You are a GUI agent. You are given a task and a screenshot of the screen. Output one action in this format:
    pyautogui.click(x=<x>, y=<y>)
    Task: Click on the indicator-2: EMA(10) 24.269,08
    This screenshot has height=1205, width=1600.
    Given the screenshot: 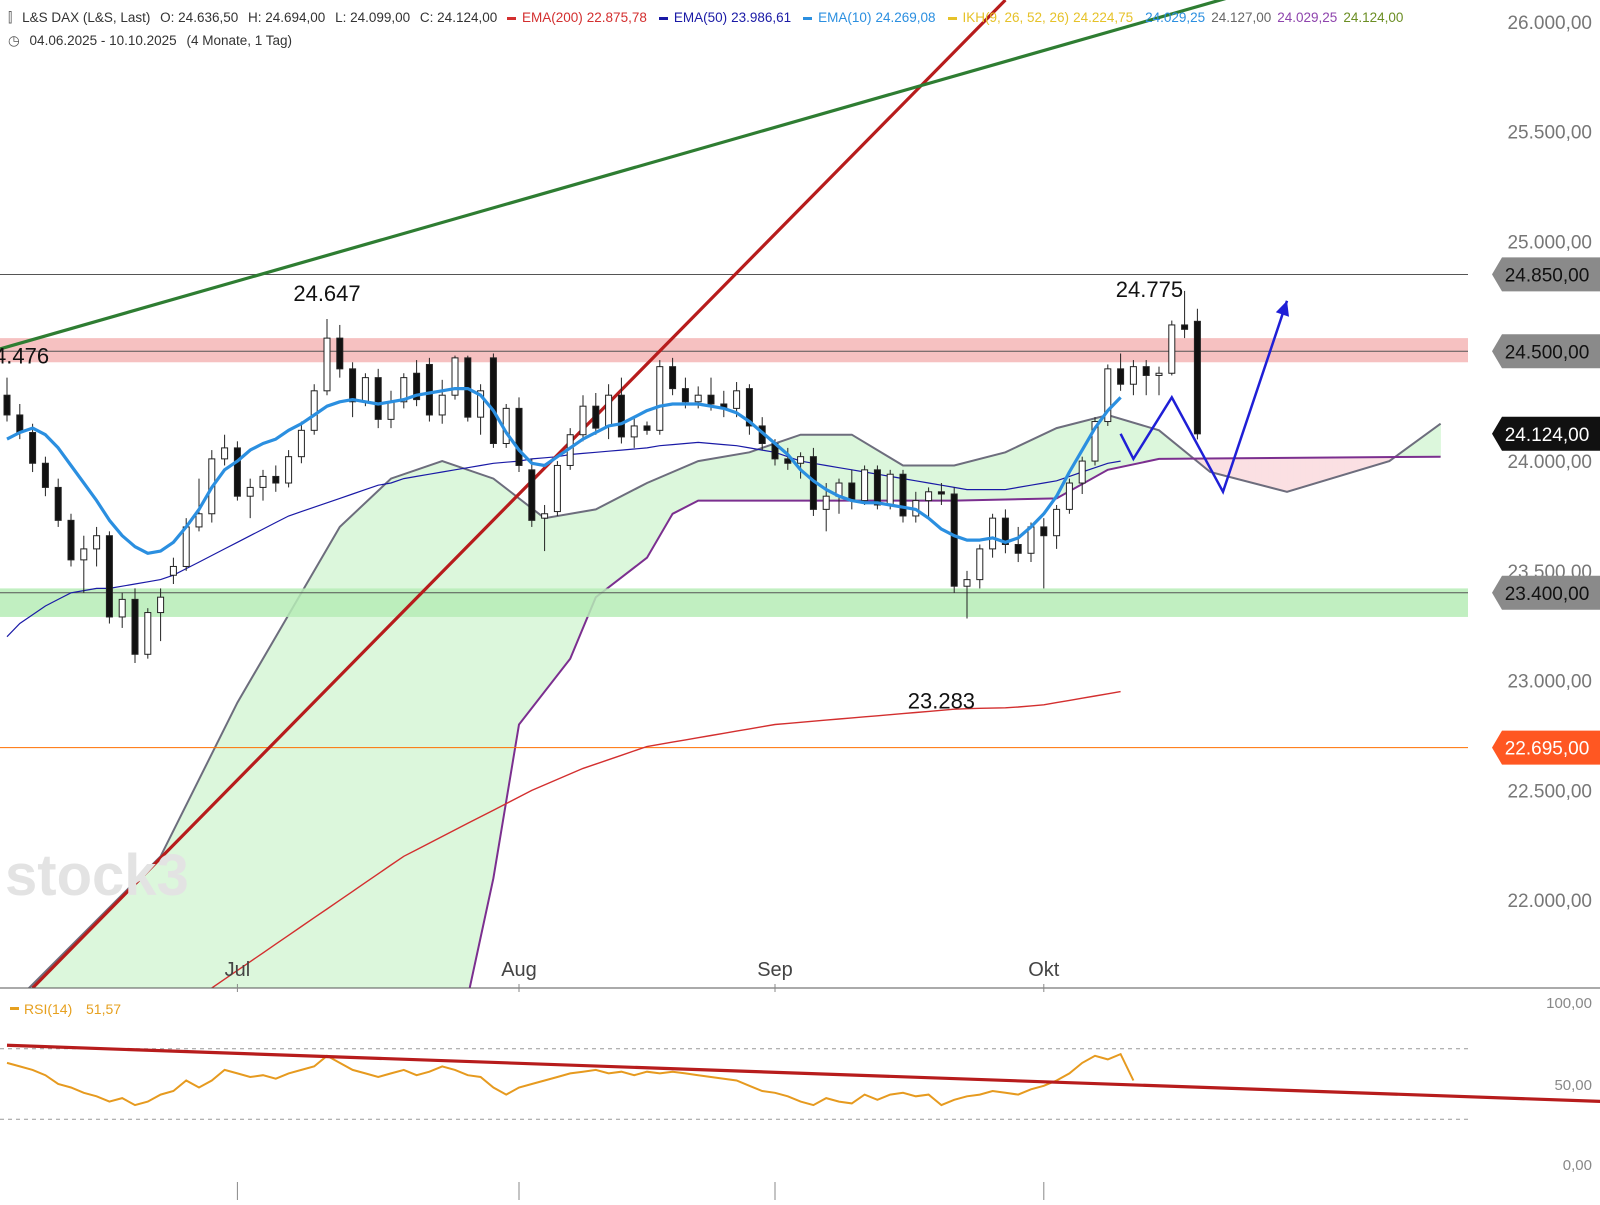 What is the action you would take?
    pyautogui.click(x=872, y=17)
    